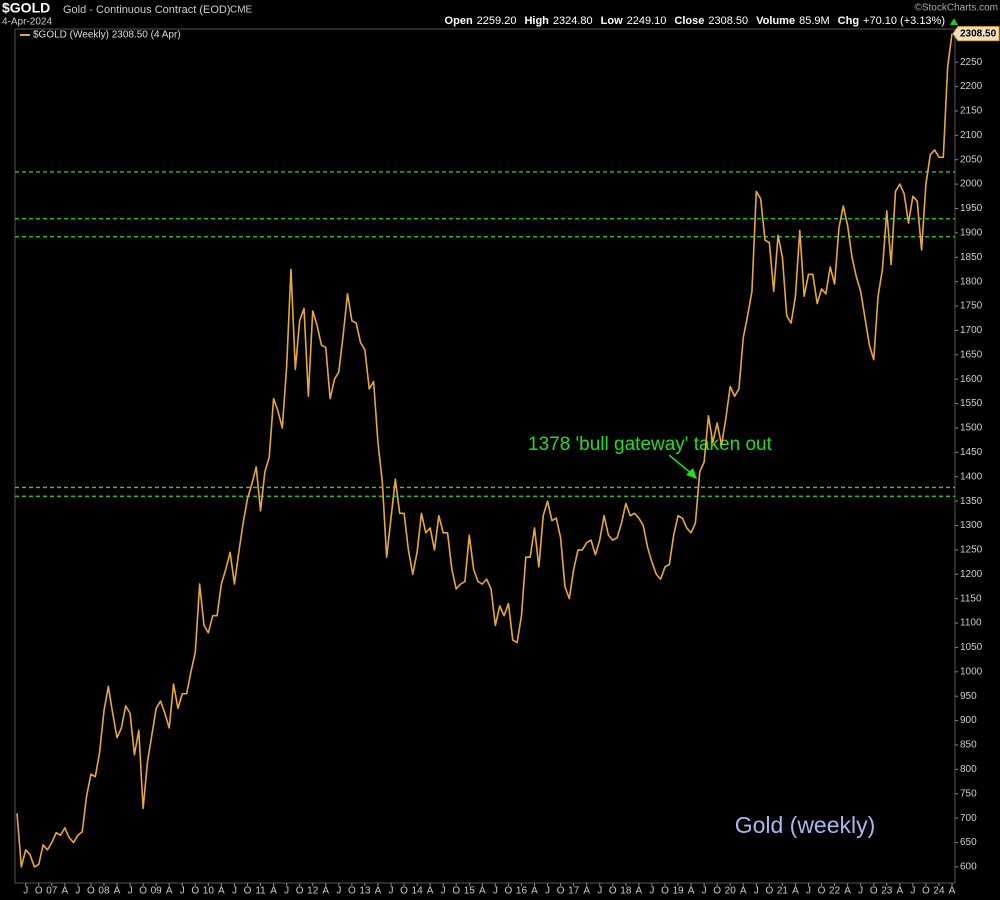 This screenshot has width=1000, height=900. Describe the element at coordinates (680, 464) in the screenshot. I see `annotation-arrow` at that location.